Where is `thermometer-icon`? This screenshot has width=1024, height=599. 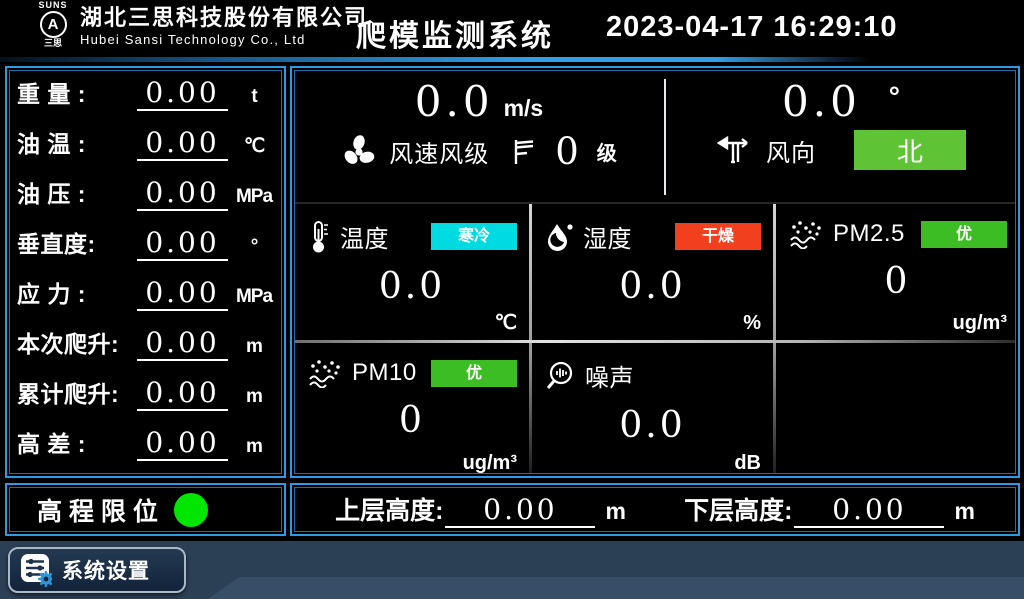
thermometer-icon is located at coordinates (319, 237).